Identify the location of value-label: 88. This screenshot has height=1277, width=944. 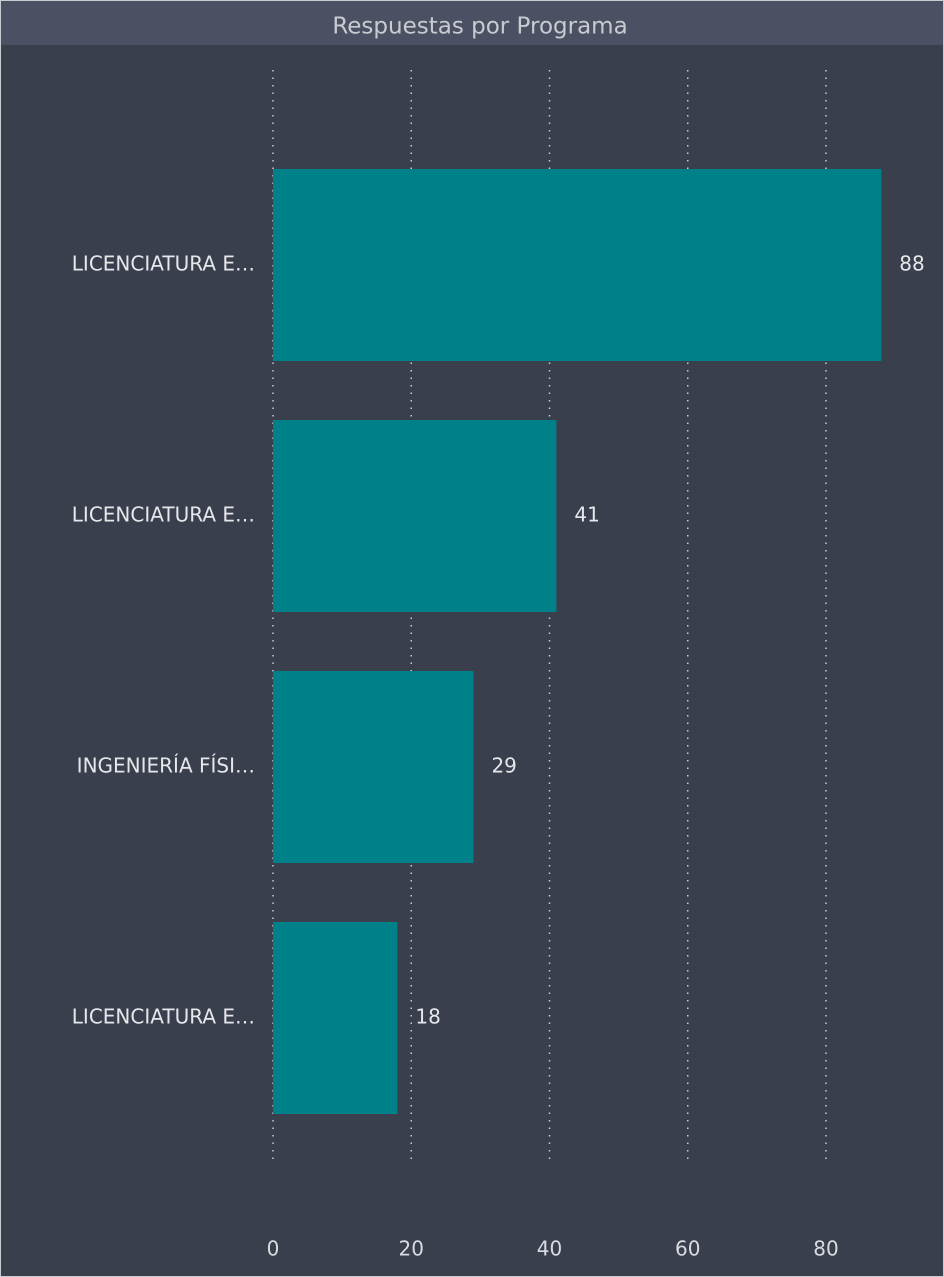
(911, 264).